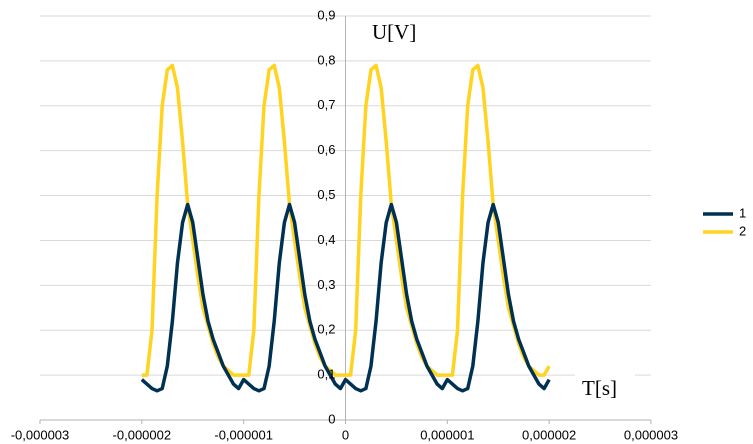 The height and width of the screenshot is (444, 753). I want to click on y-tick-label: 0,4, so click(326, 239).